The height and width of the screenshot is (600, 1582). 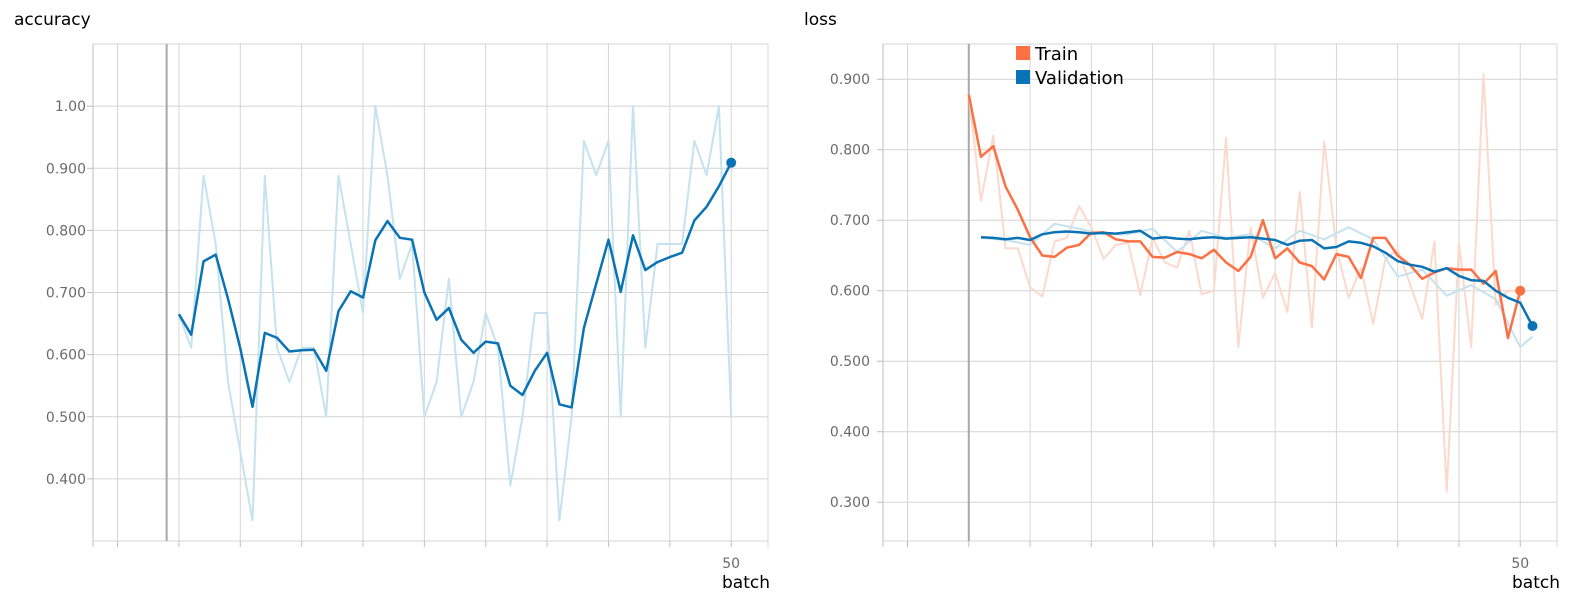 What do you see at coordinates (850, 503) in the screenshot?
I see `y-tick-label: 0.300` at bounding box center [850, 503].